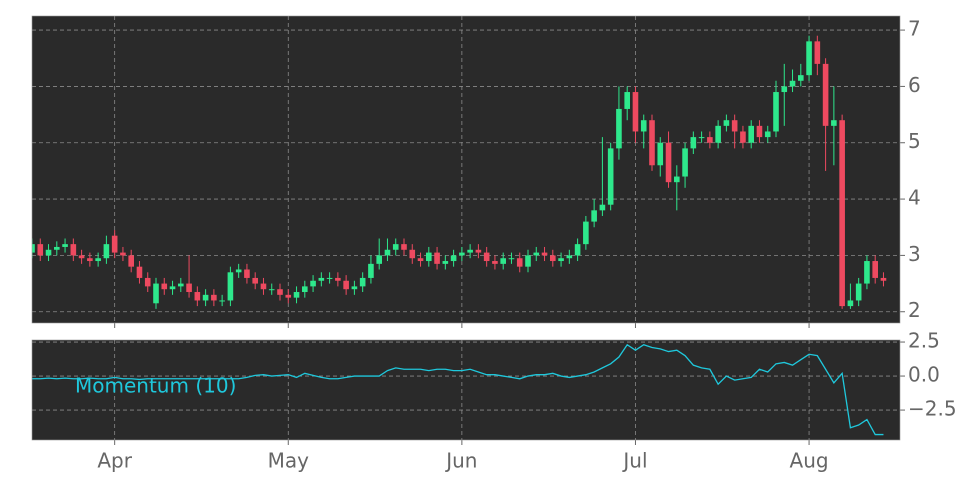 Image resolution: width=972 pixels, height=486 pixels. I want to click on y-tick-label: 6, so click(914, 85).